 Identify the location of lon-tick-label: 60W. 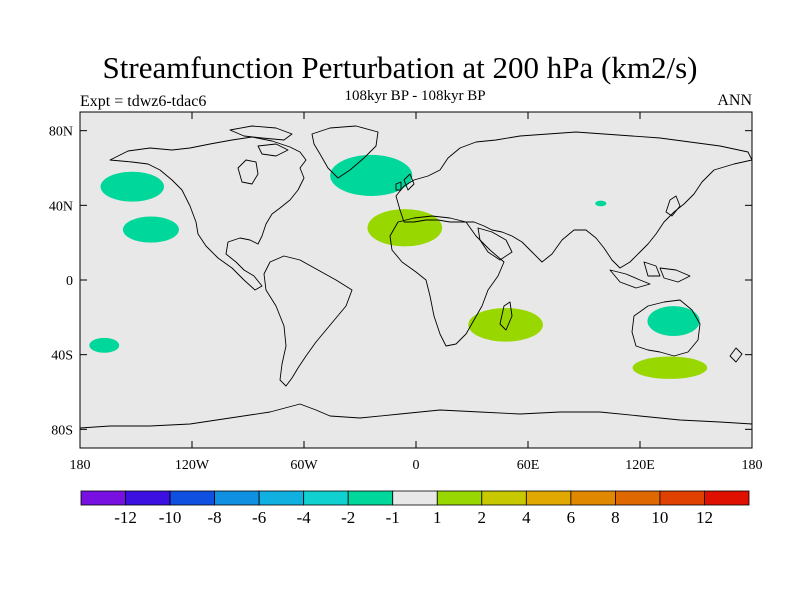
(304, 465).